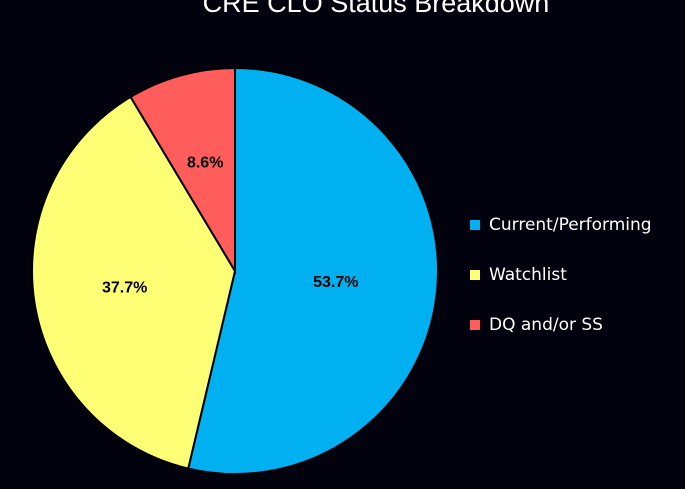 This screenshot has height=489, width=685. What do you see at coordinates (570, 225) in the screenshot?
I see `legend-label-0: Current/Performing` at bounding box center [570, 225].